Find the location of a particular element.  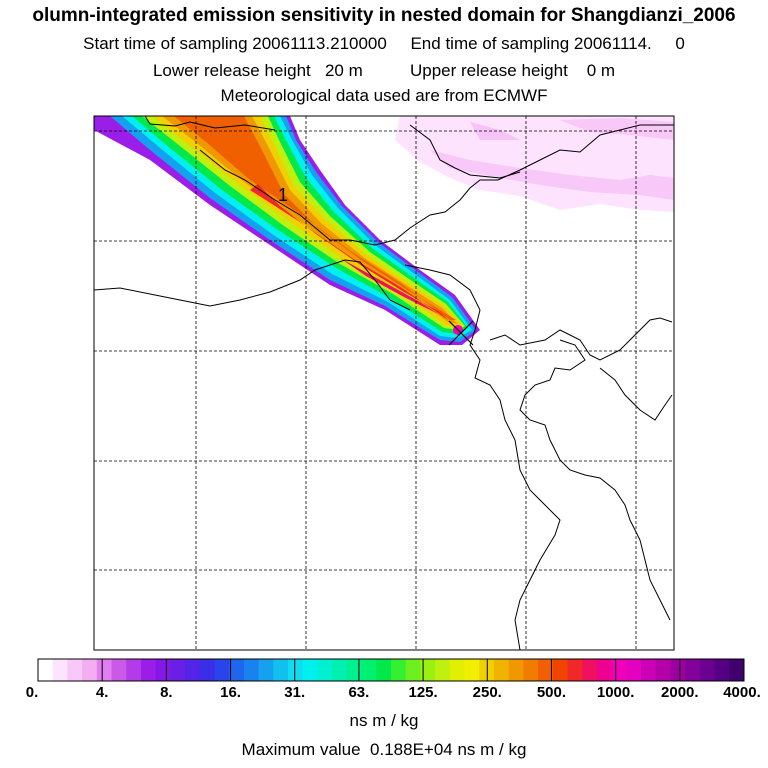

colorbar is located at coordinates (391, 670).